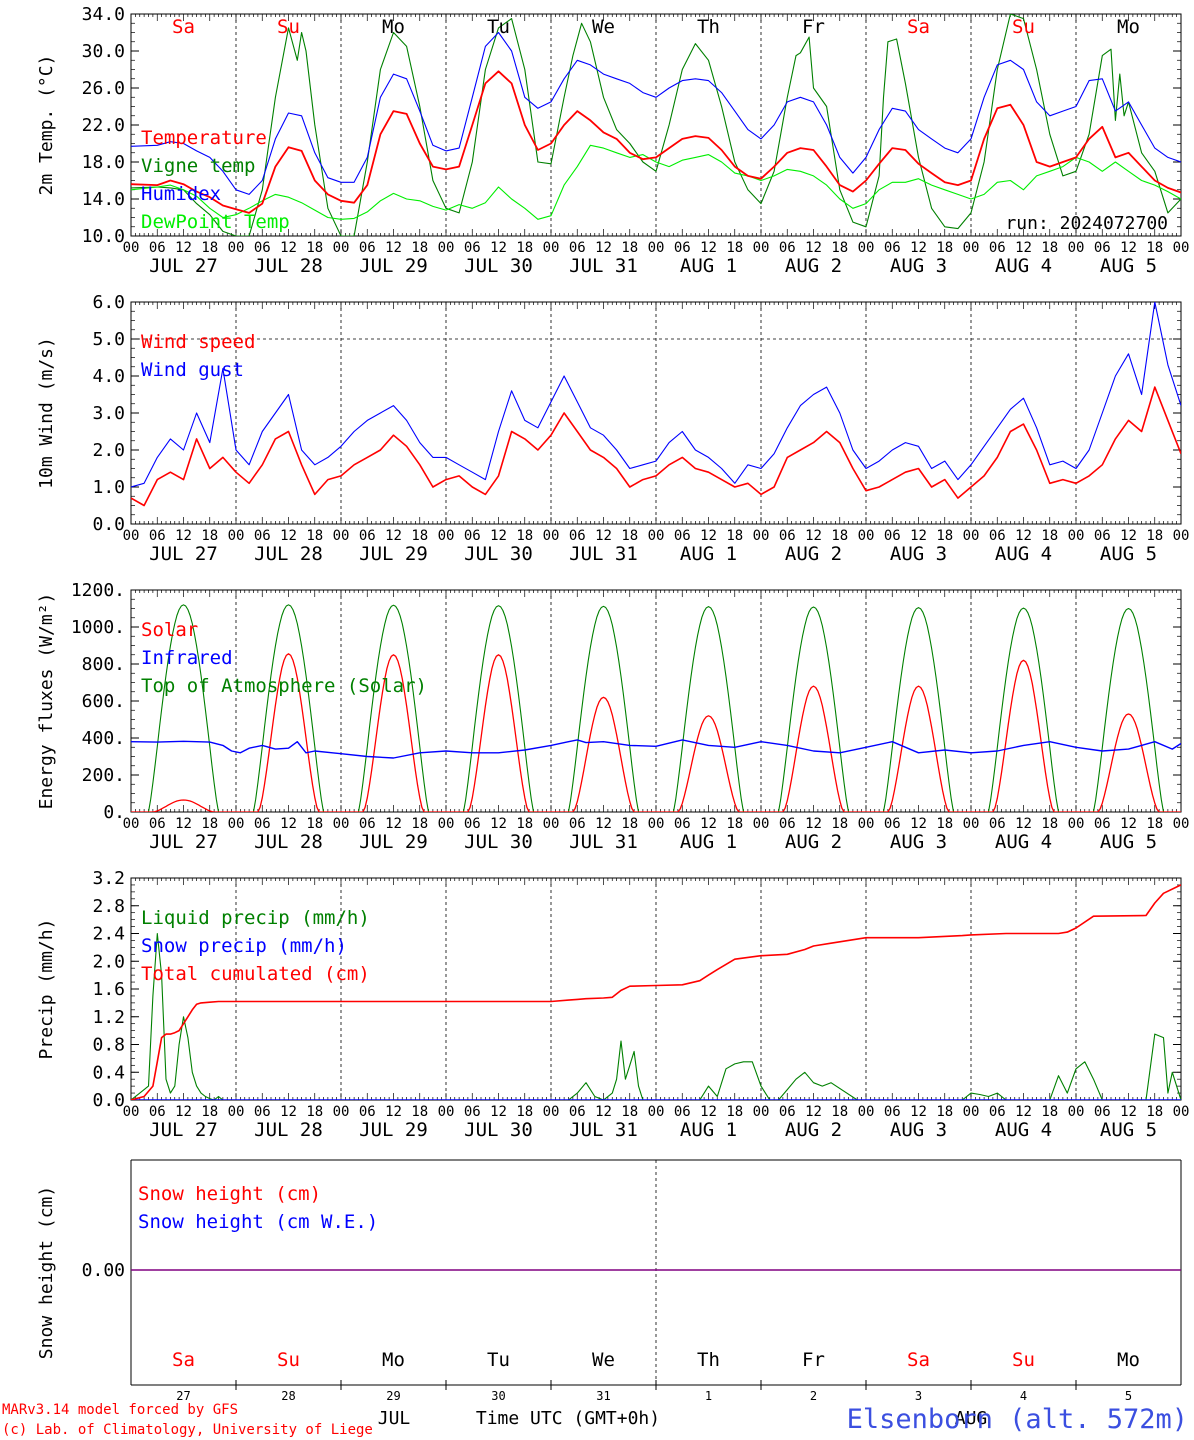 This screenshot has width=1194, height=1440. What do you see at coordinates (1128, 1396) in the screenshot?
I see `day-number-label: 5` at bounding box center [1128, 1396].